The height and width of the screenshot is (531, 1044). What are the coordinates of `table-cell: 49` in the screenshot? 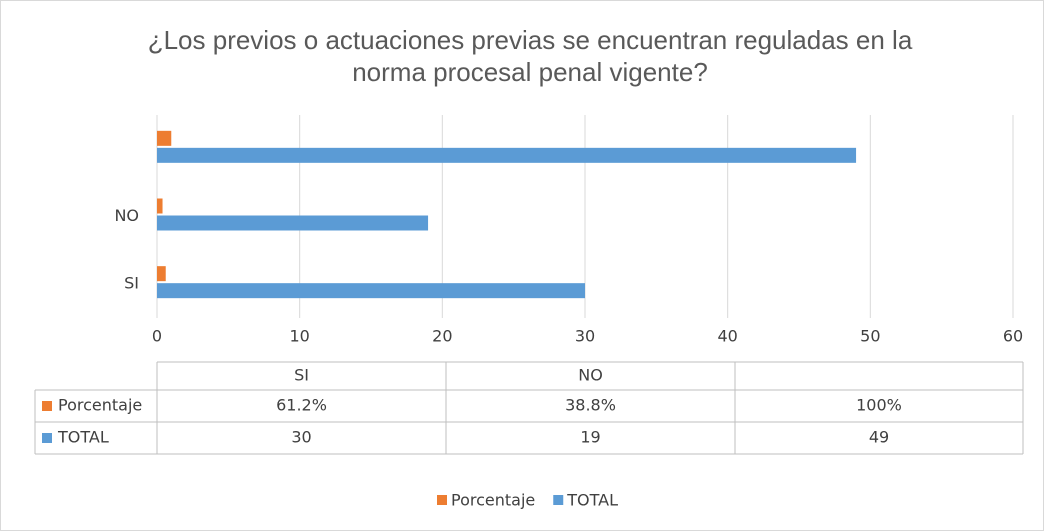 It's located at (879, 437).